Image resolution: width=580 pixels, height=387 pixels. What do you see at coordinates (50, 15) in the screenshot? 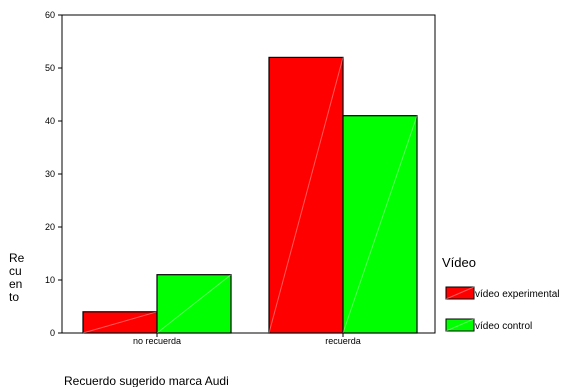
I see `y-tick-label: 60` at bounding box center [50, 15].